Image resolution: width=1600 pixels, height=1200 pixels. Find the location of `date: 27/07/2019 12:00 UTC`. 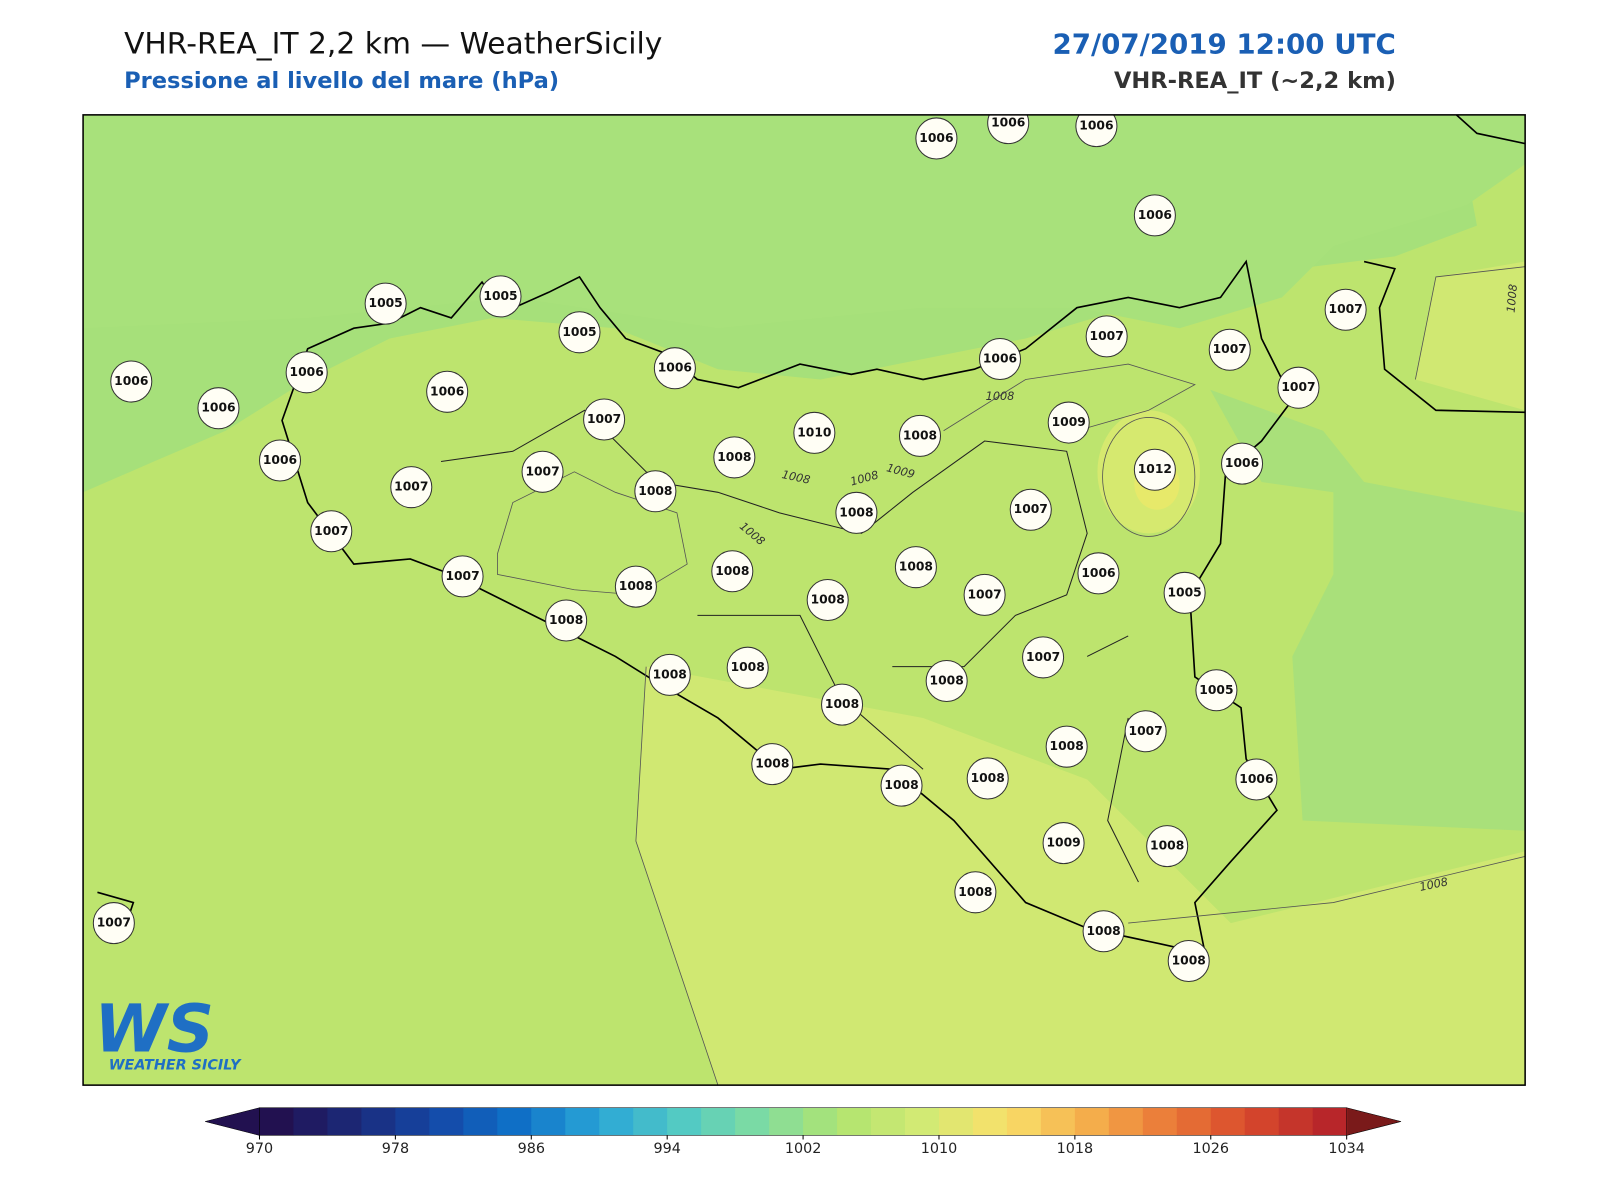

date: 27/07/2019 12:00 UTC is located at coordinates (1223, 43).